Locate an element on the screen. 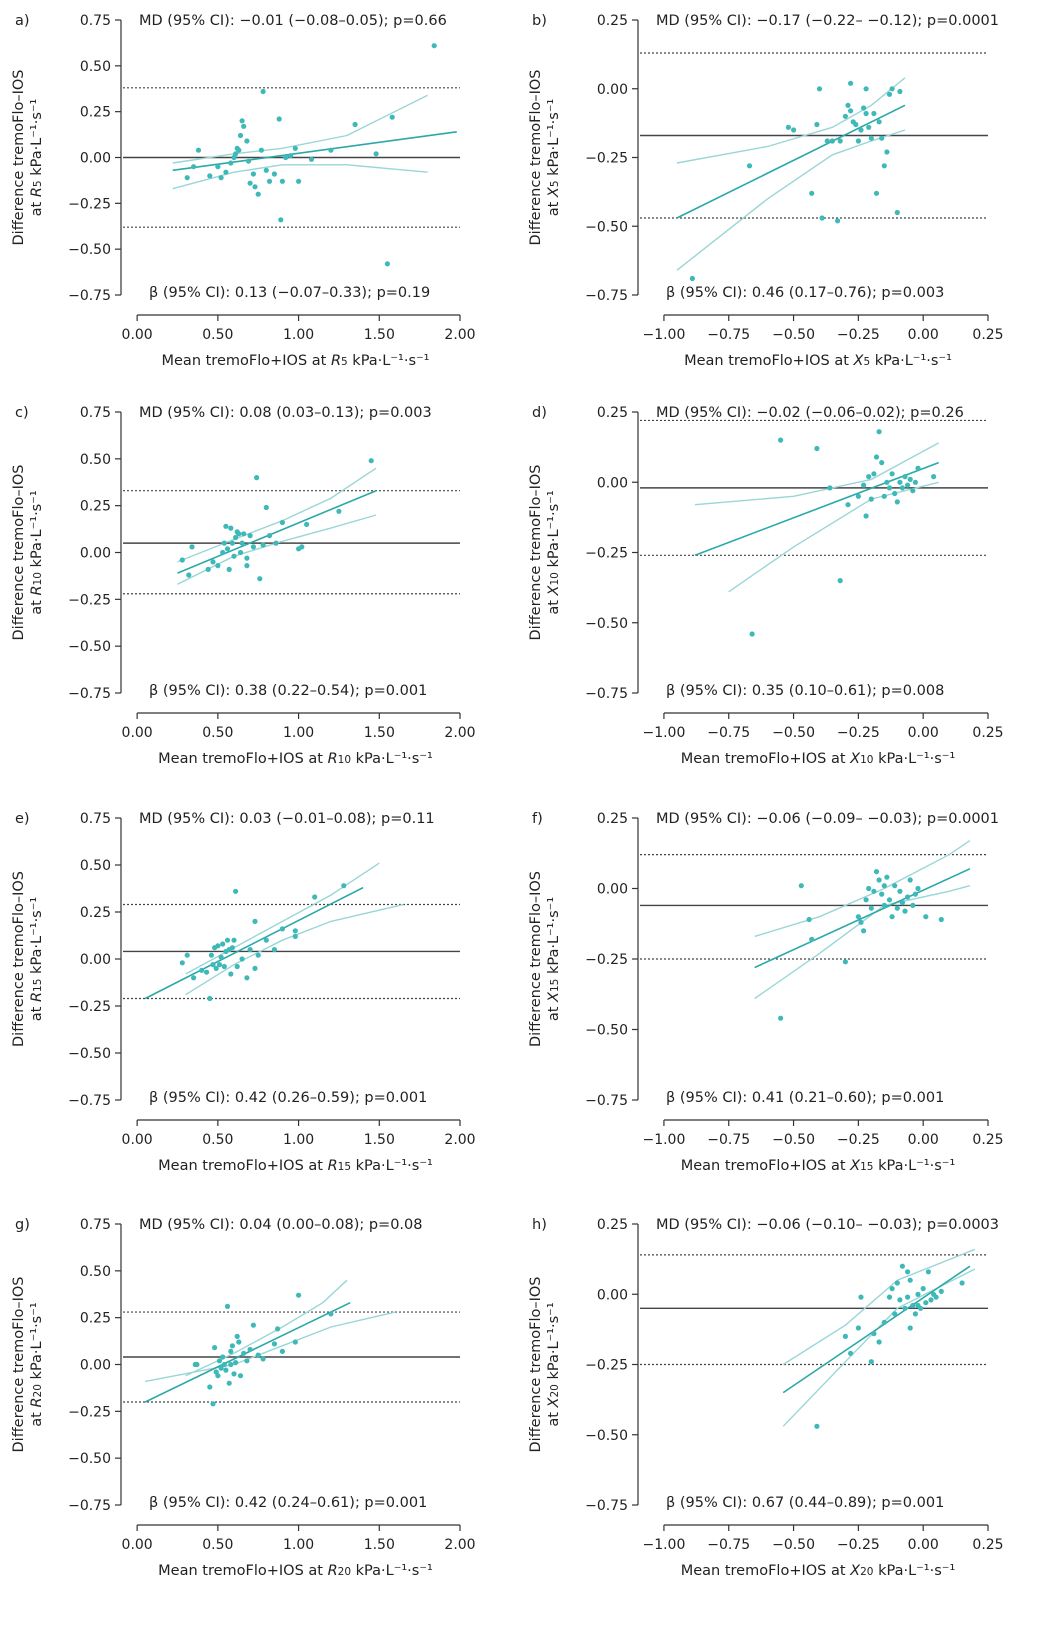  panel-letter: h) is located at coordinates (539, 1225).